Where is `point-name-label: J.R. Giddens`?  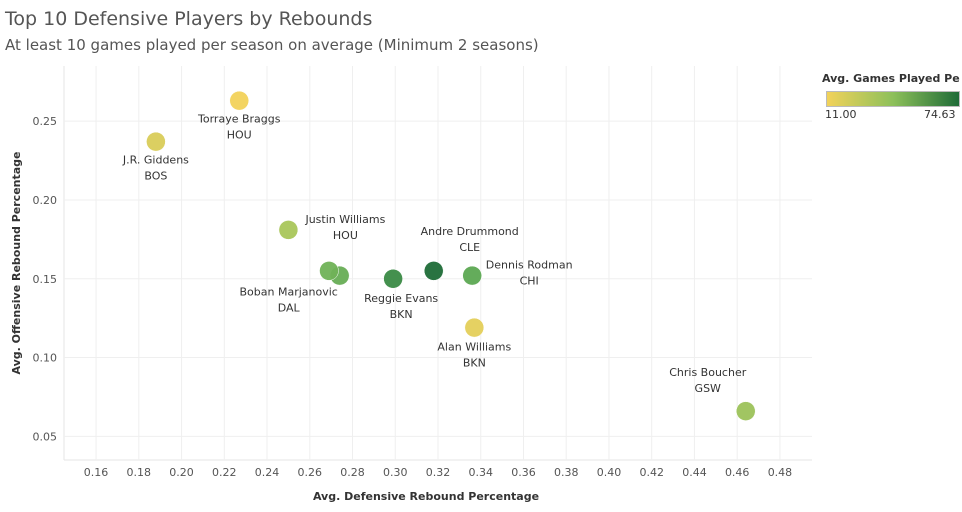 point-name-label: J.R. Giddens is located at coordinates (155, 160).